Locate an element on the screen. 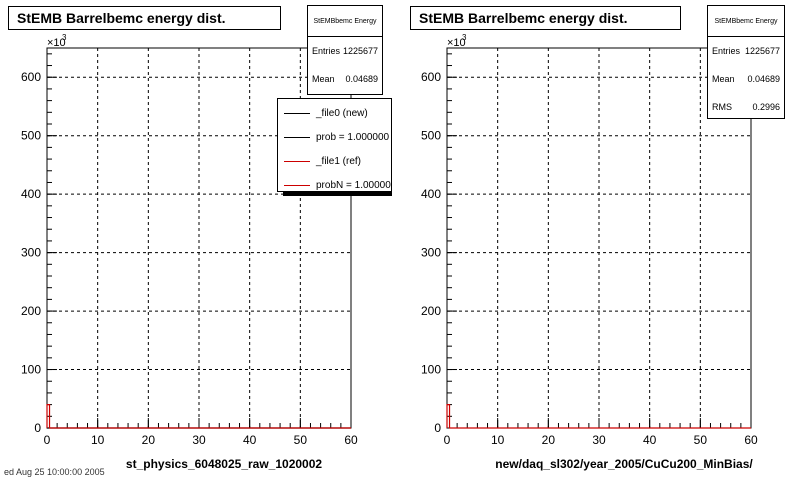  chart0-y-tick-label-2: 200 is located at coordinates (31, 311).